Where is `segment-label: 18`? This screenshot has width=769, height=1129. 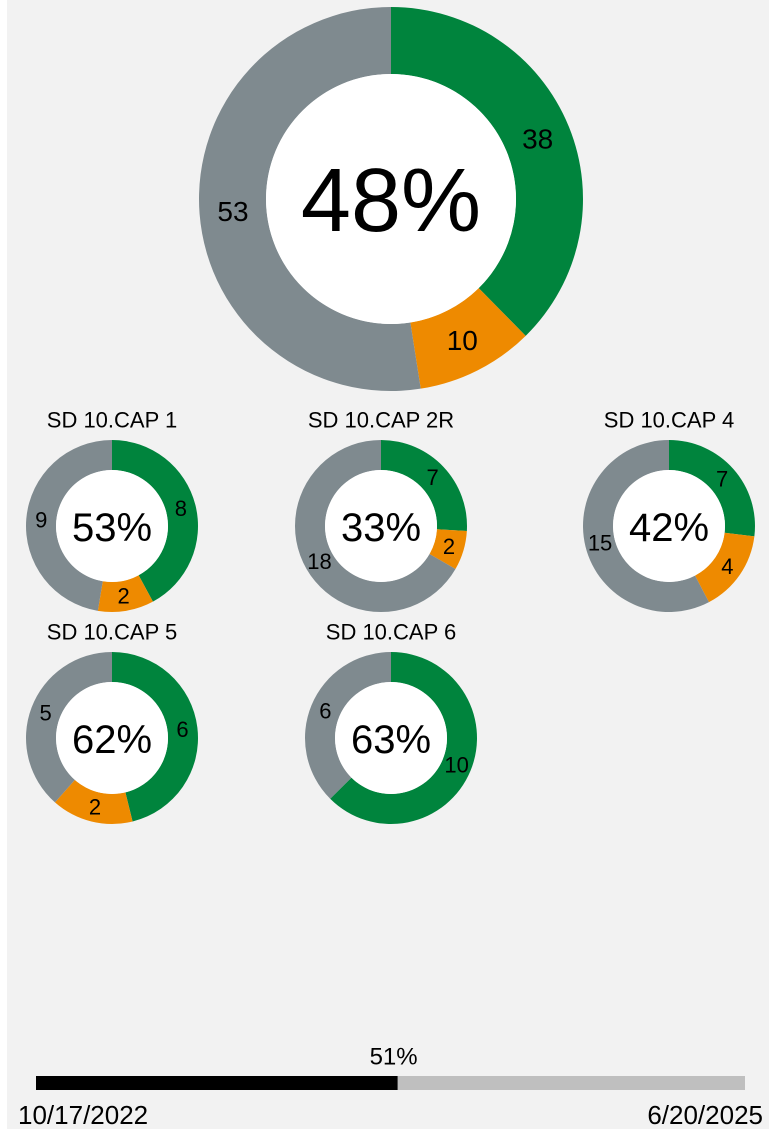 segment-label: 18 is located at coordinates (319, 561).